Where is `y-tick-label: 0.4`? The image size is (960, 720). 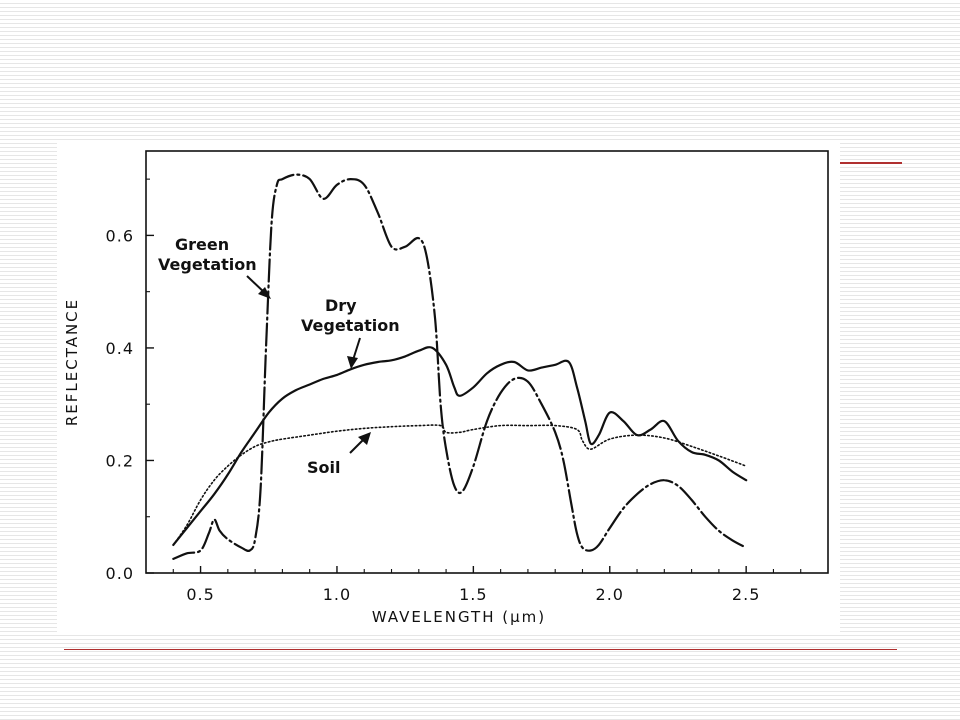
y-tick-label: 0.4 is located at coordinates (120, 348).